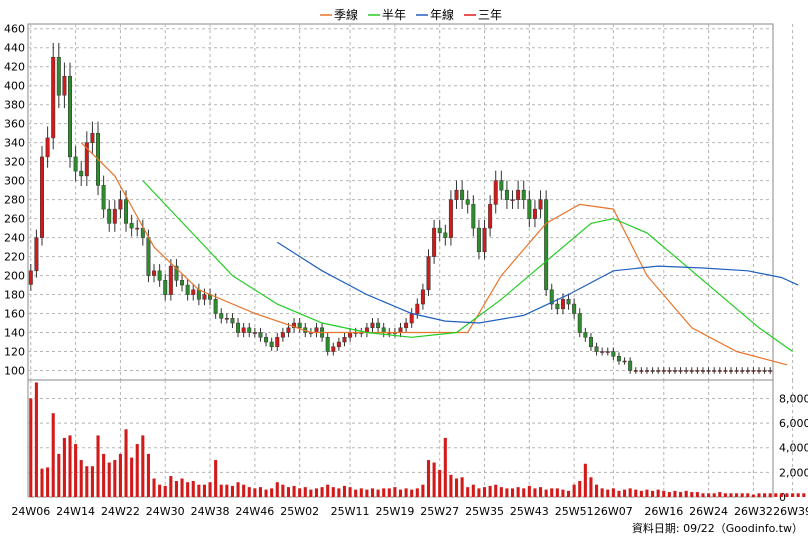 This screenshot has height=544, width=808. I want to click on price-tick-6: 220, so click(14, 257).